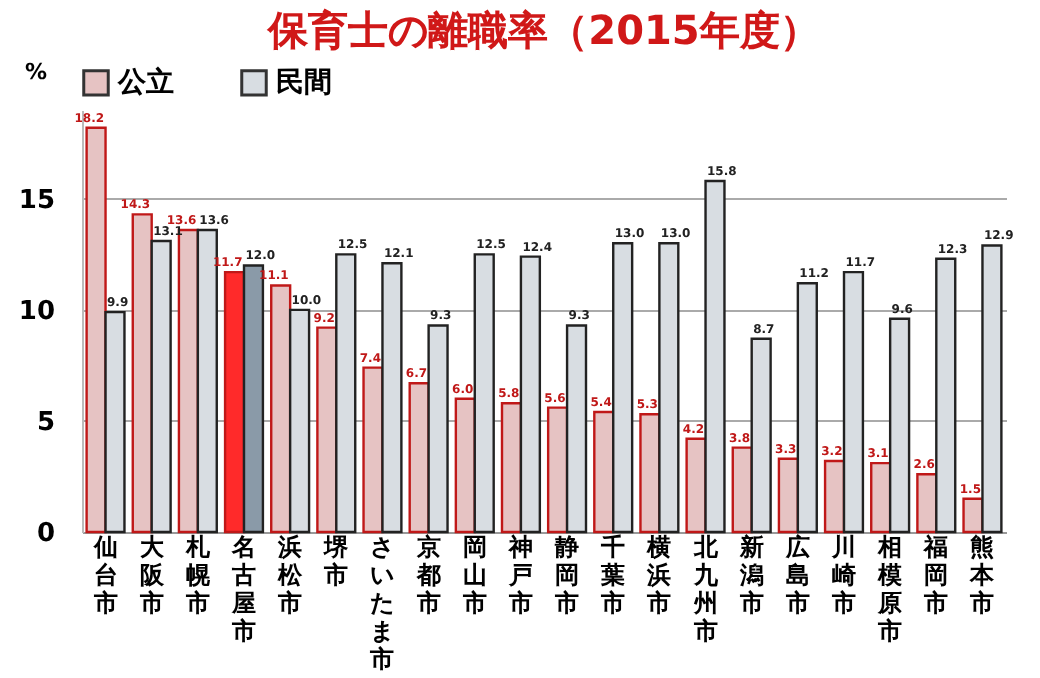  Describe the element at coordinates (290, 575) in the screenshot. I see `x-tick-label: 浜松市` at that location.